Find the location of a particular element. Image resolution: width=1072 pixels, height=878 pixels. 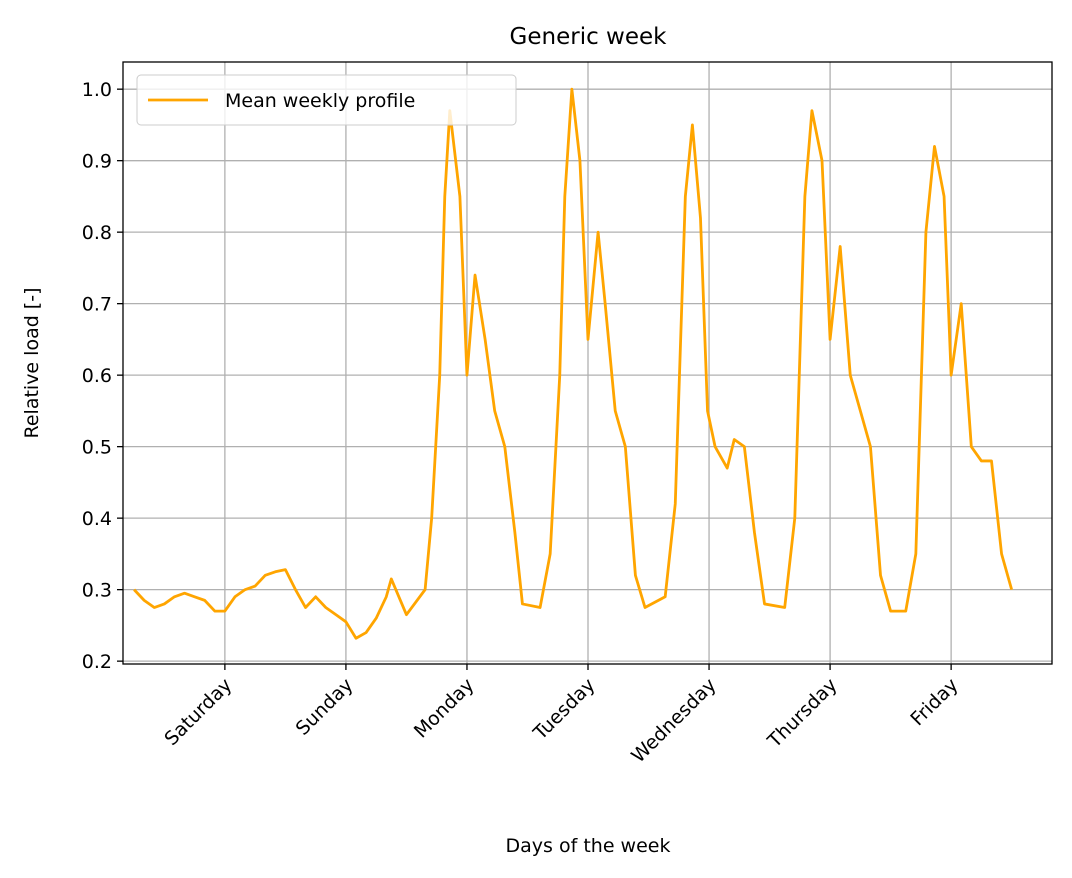

y-tick-label: 0.5 is located at coordinates (97, 448).